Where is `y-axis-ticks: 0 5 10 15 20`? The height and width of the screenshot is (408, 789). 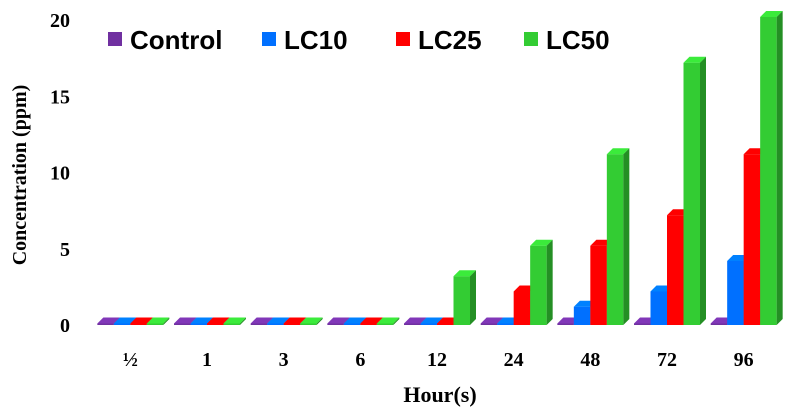
y-axis-ticks: 0 5 10 15 20 is located at coordinates (60, 173).